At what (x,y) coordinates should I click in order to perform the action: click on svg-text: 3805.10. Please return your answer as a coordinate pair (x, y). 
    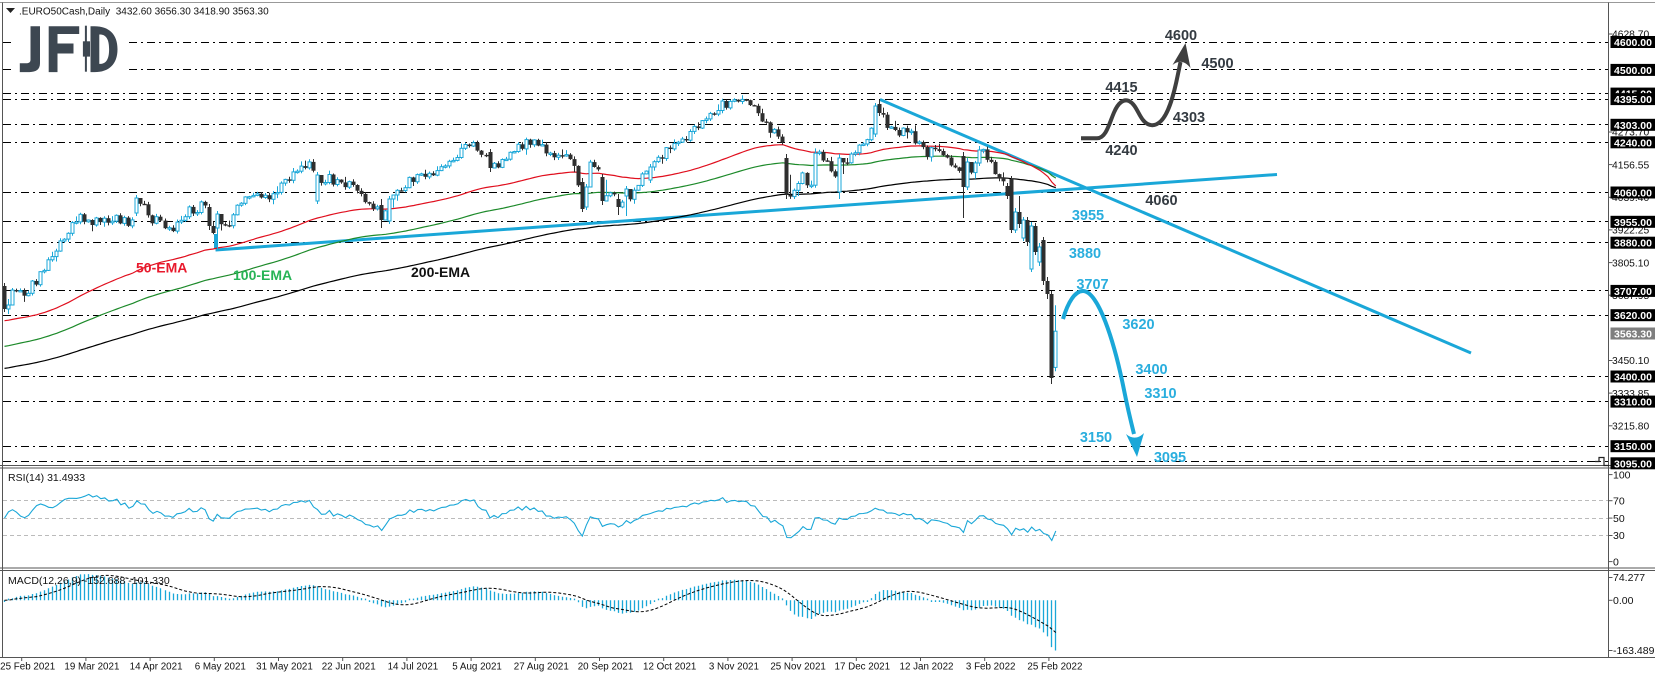
    Looking at the image, I should click on (1630, 263).